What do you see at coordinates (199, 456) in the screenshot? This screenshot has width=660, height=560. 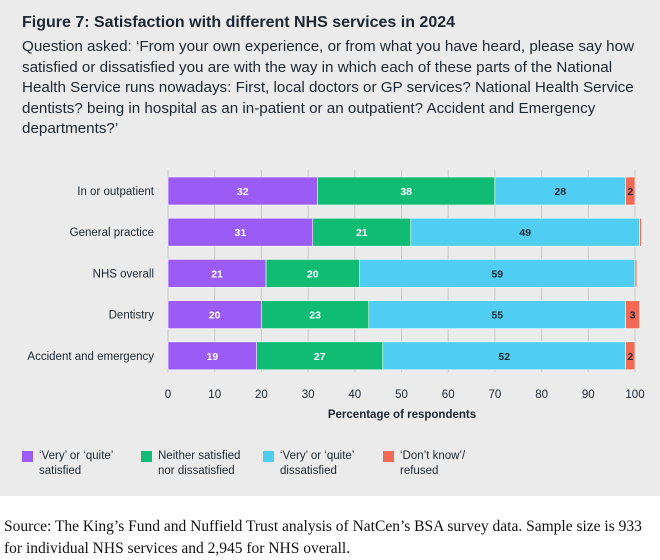 I see `legend-label-line1: Neither satisfied` at bounding box center [199, 456].